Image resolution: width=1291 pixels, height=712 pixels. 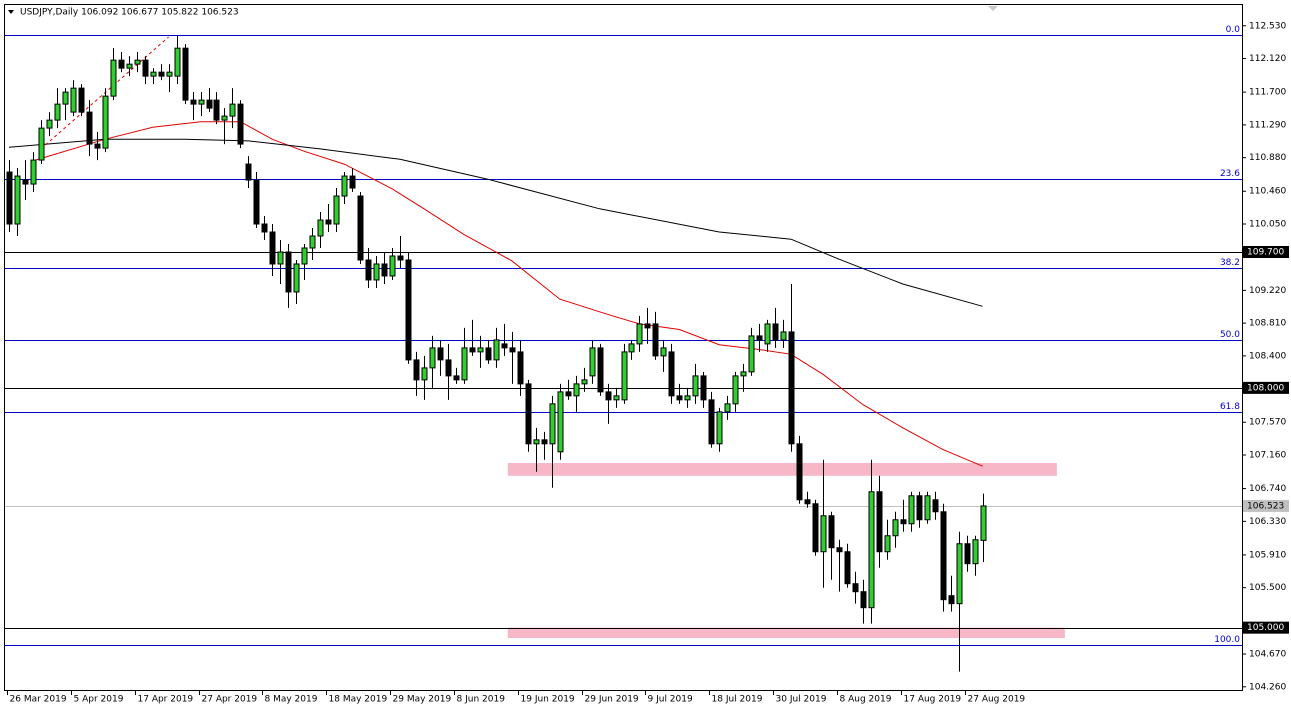 What do you see at coordinates (104, 93) in the screenshot?
I see `trendline` at bounding box center [104, 93].